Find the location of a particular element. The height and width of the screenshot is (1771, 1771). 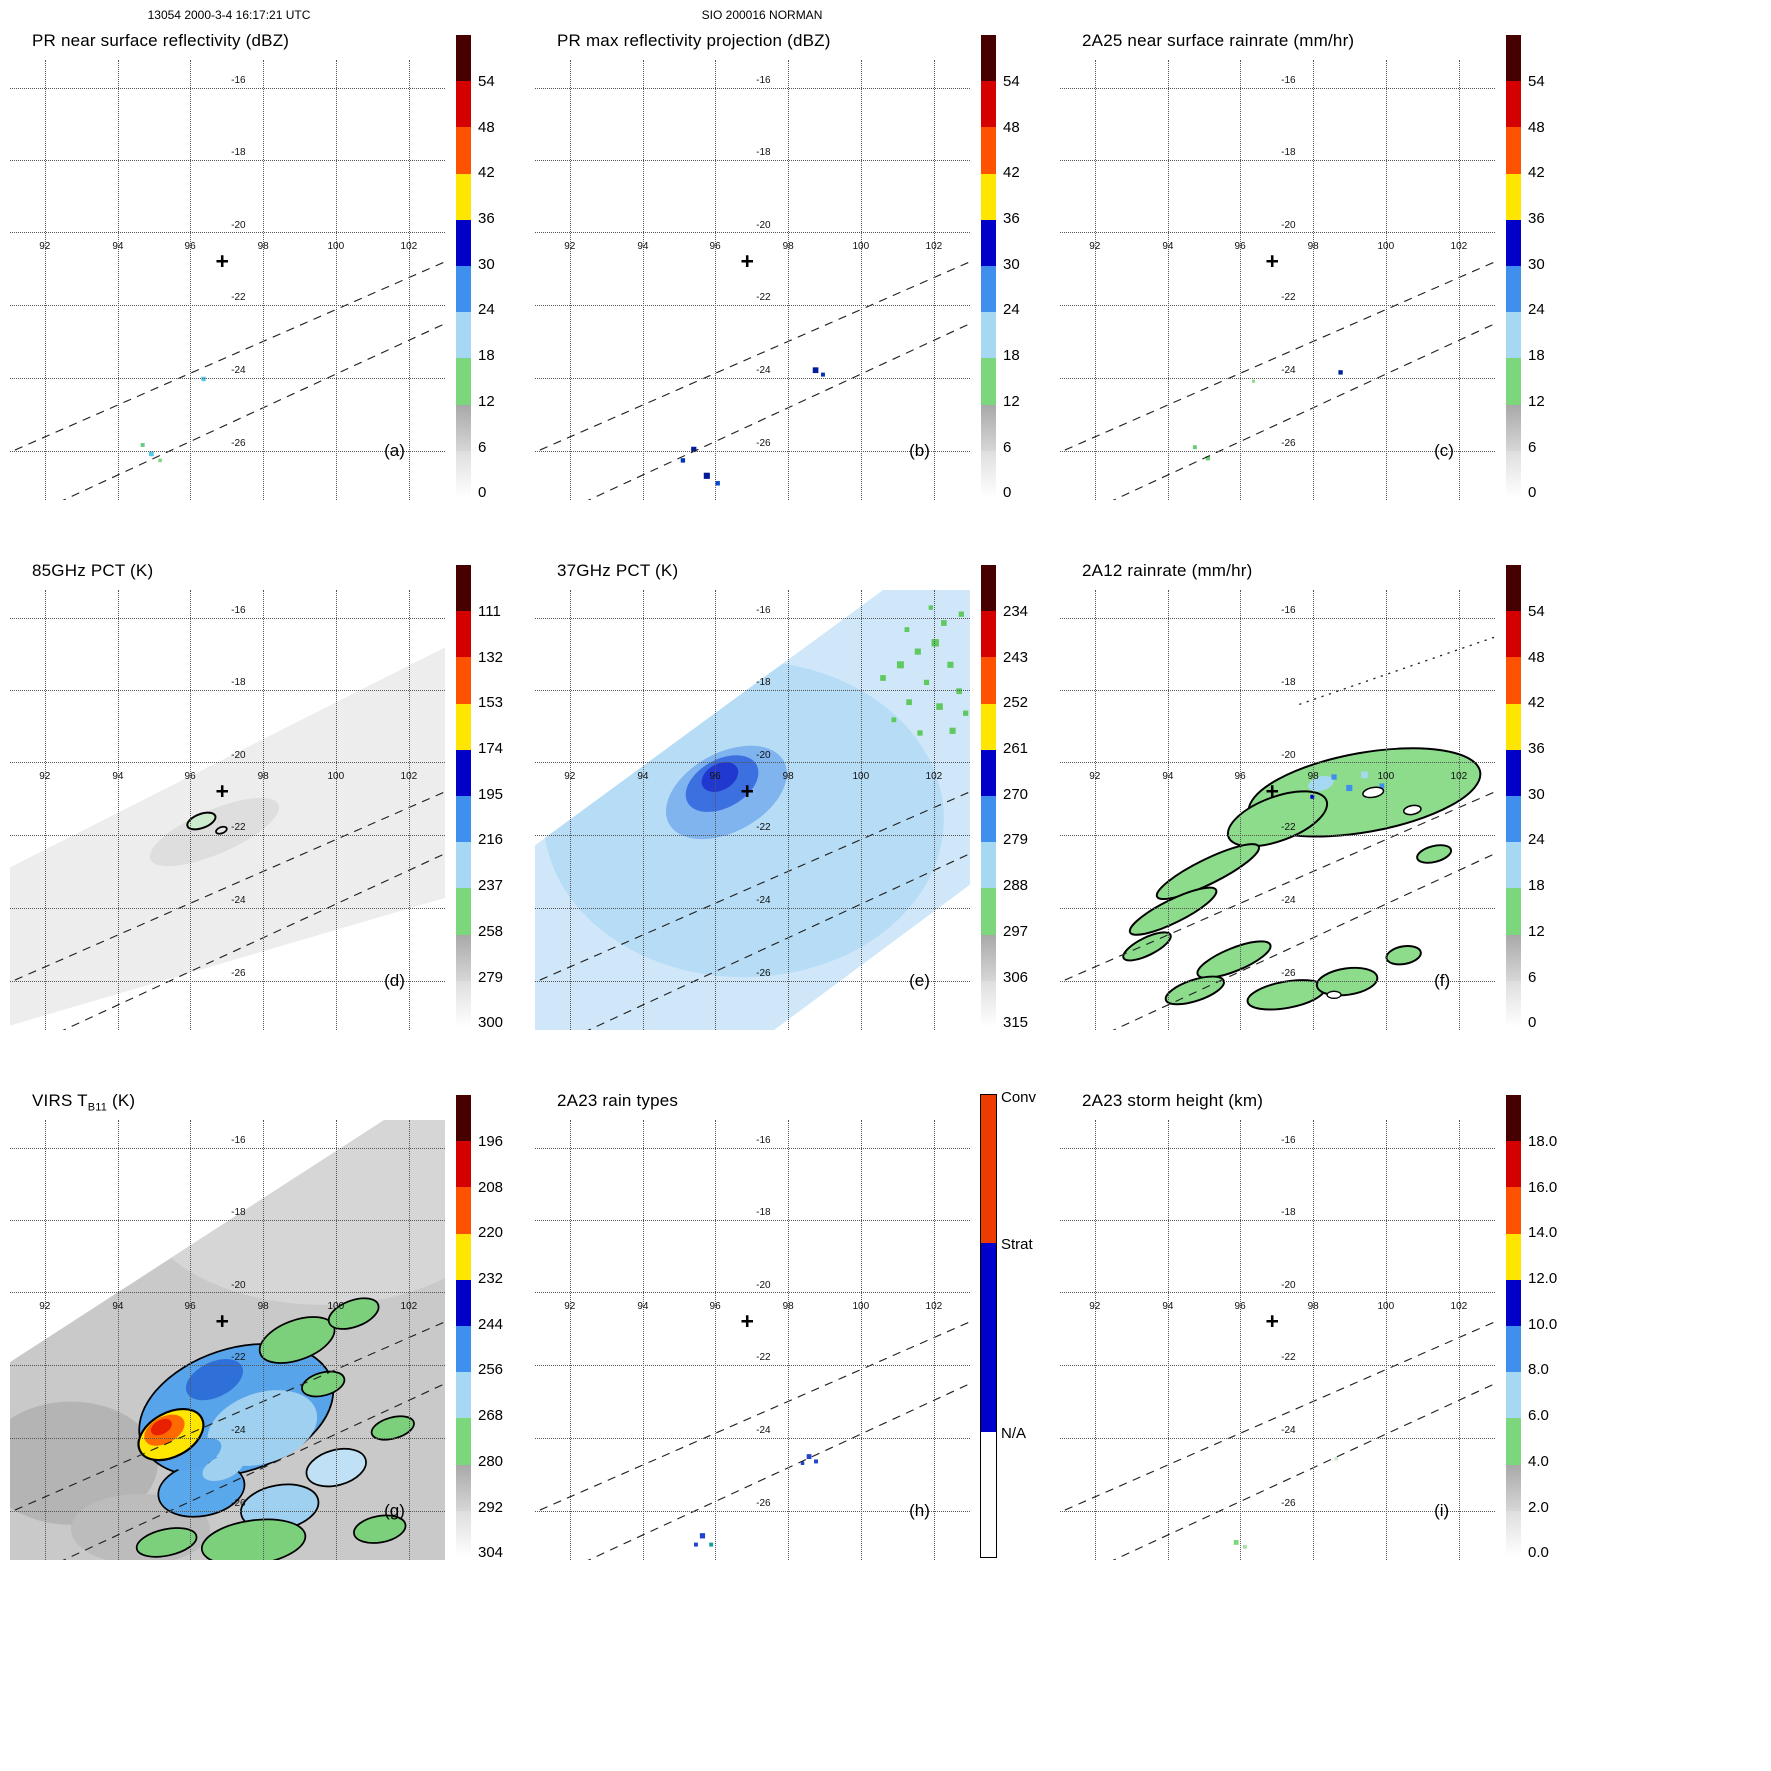

panel-title-f: 2A12 rainrate (mm/hr) is located at coordinates (1167, 570).